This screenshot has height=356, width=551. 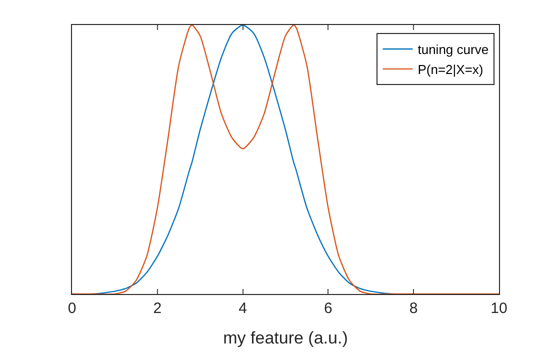 What do you see at coordinates (285, 338) in the screenshot?
I see `x-axis-title: my feature (a.u.)` at bounding box center [285, 338].